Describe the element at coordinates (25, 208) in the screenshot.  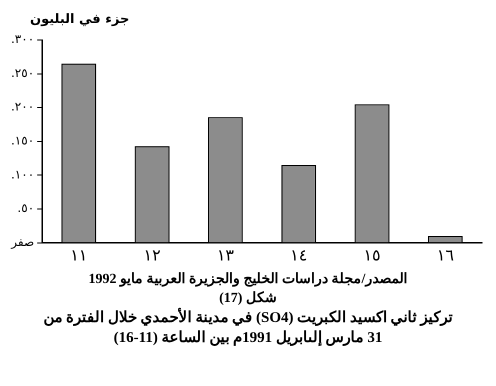
I see `y-tick-label: ٥٠.` at that location.